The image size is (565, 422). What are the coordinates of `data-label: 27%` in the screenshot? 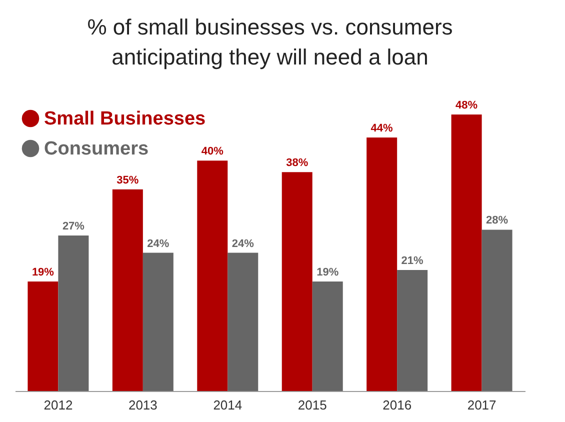 It's located at (73, 226).